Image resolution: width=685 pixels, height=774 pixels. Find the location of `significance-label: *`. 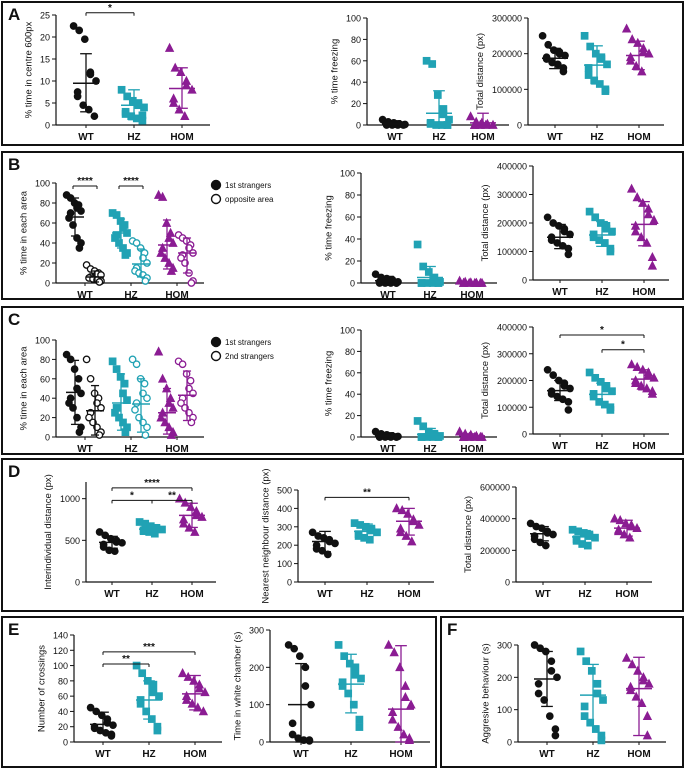

significance-label: * is located at coordinates (110, 8).